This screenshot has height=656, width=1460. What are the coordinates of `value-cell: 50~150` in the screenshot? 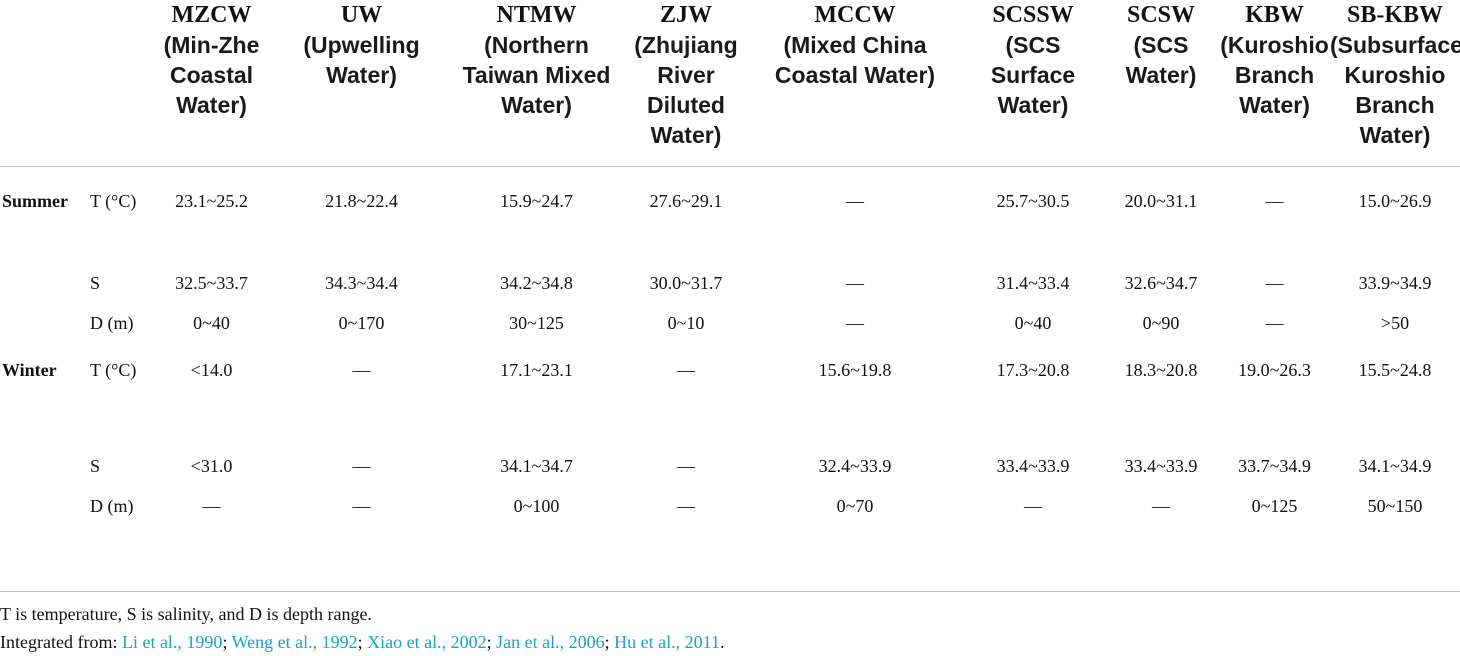 It's located at (1395, 505).